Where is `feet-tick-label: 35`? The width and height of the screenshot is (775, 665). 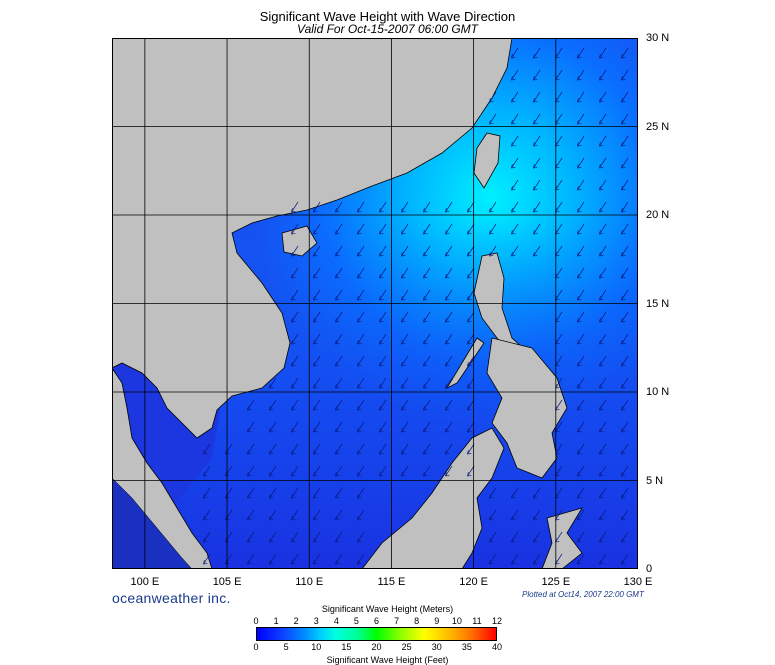
feet-tick-label: 35 is located at coordinates (466, 647).